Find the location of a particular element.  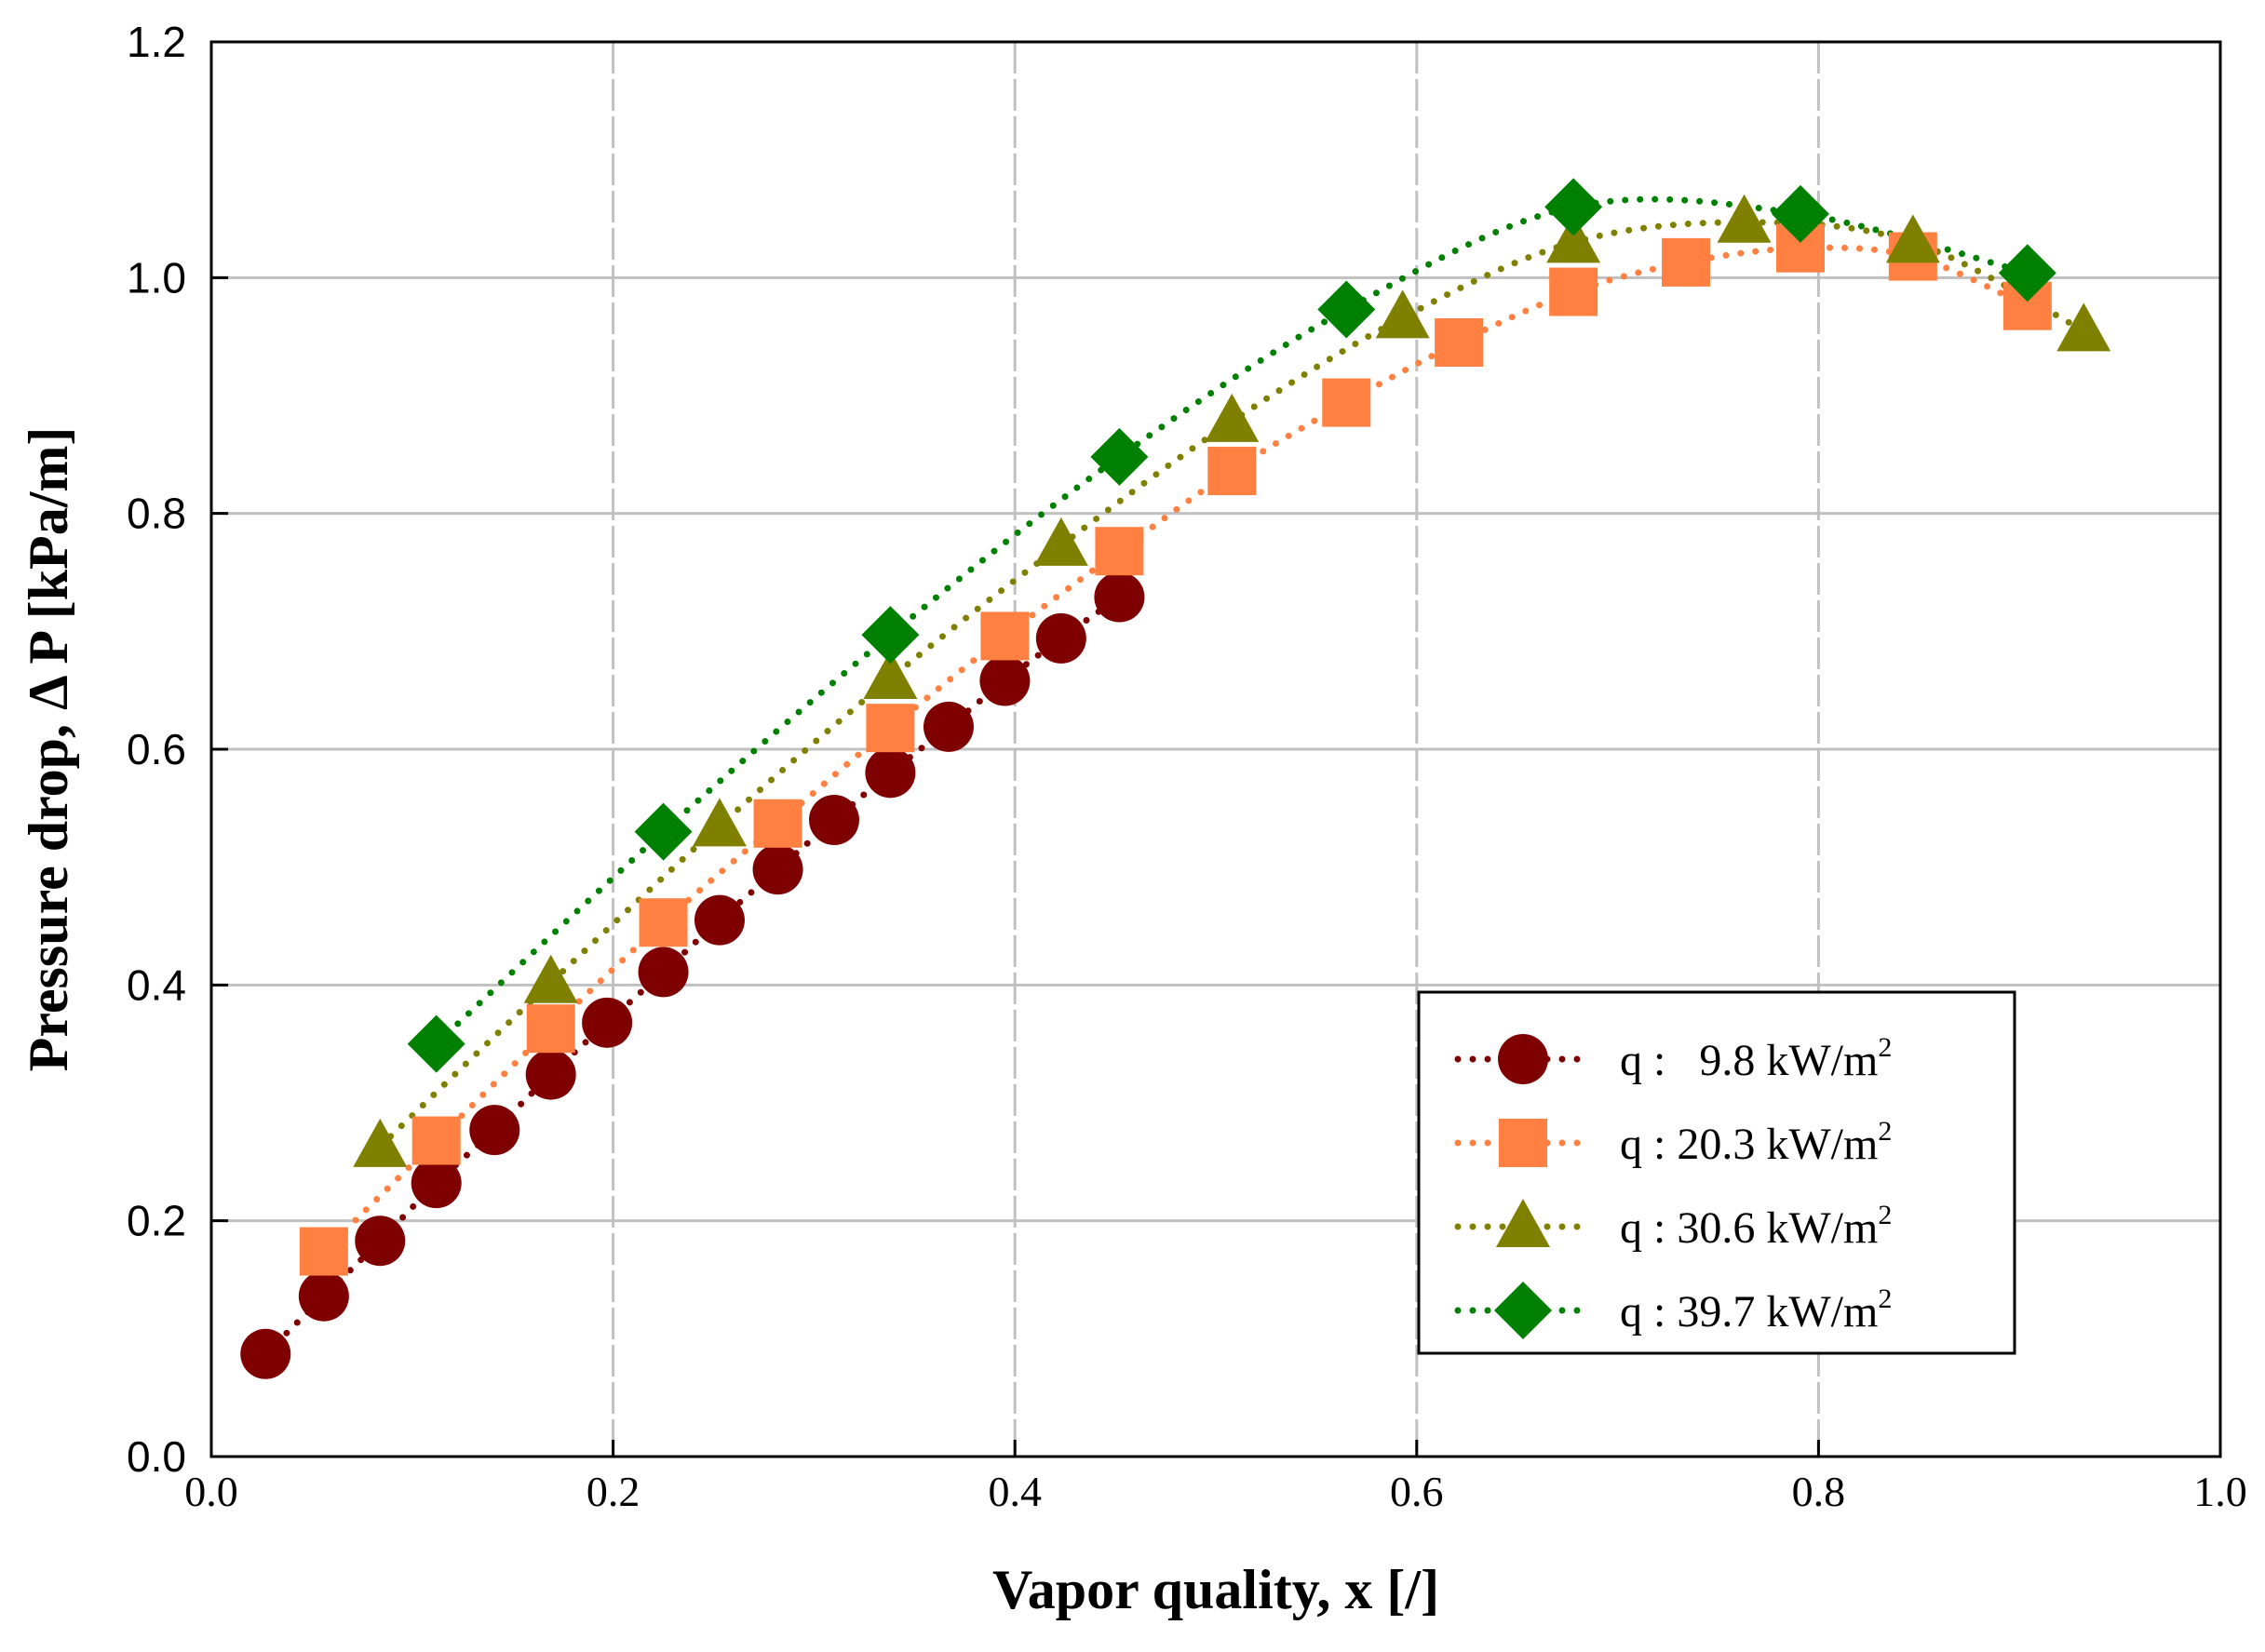

legend-marker-square is located at coordinates (1523, 1143).